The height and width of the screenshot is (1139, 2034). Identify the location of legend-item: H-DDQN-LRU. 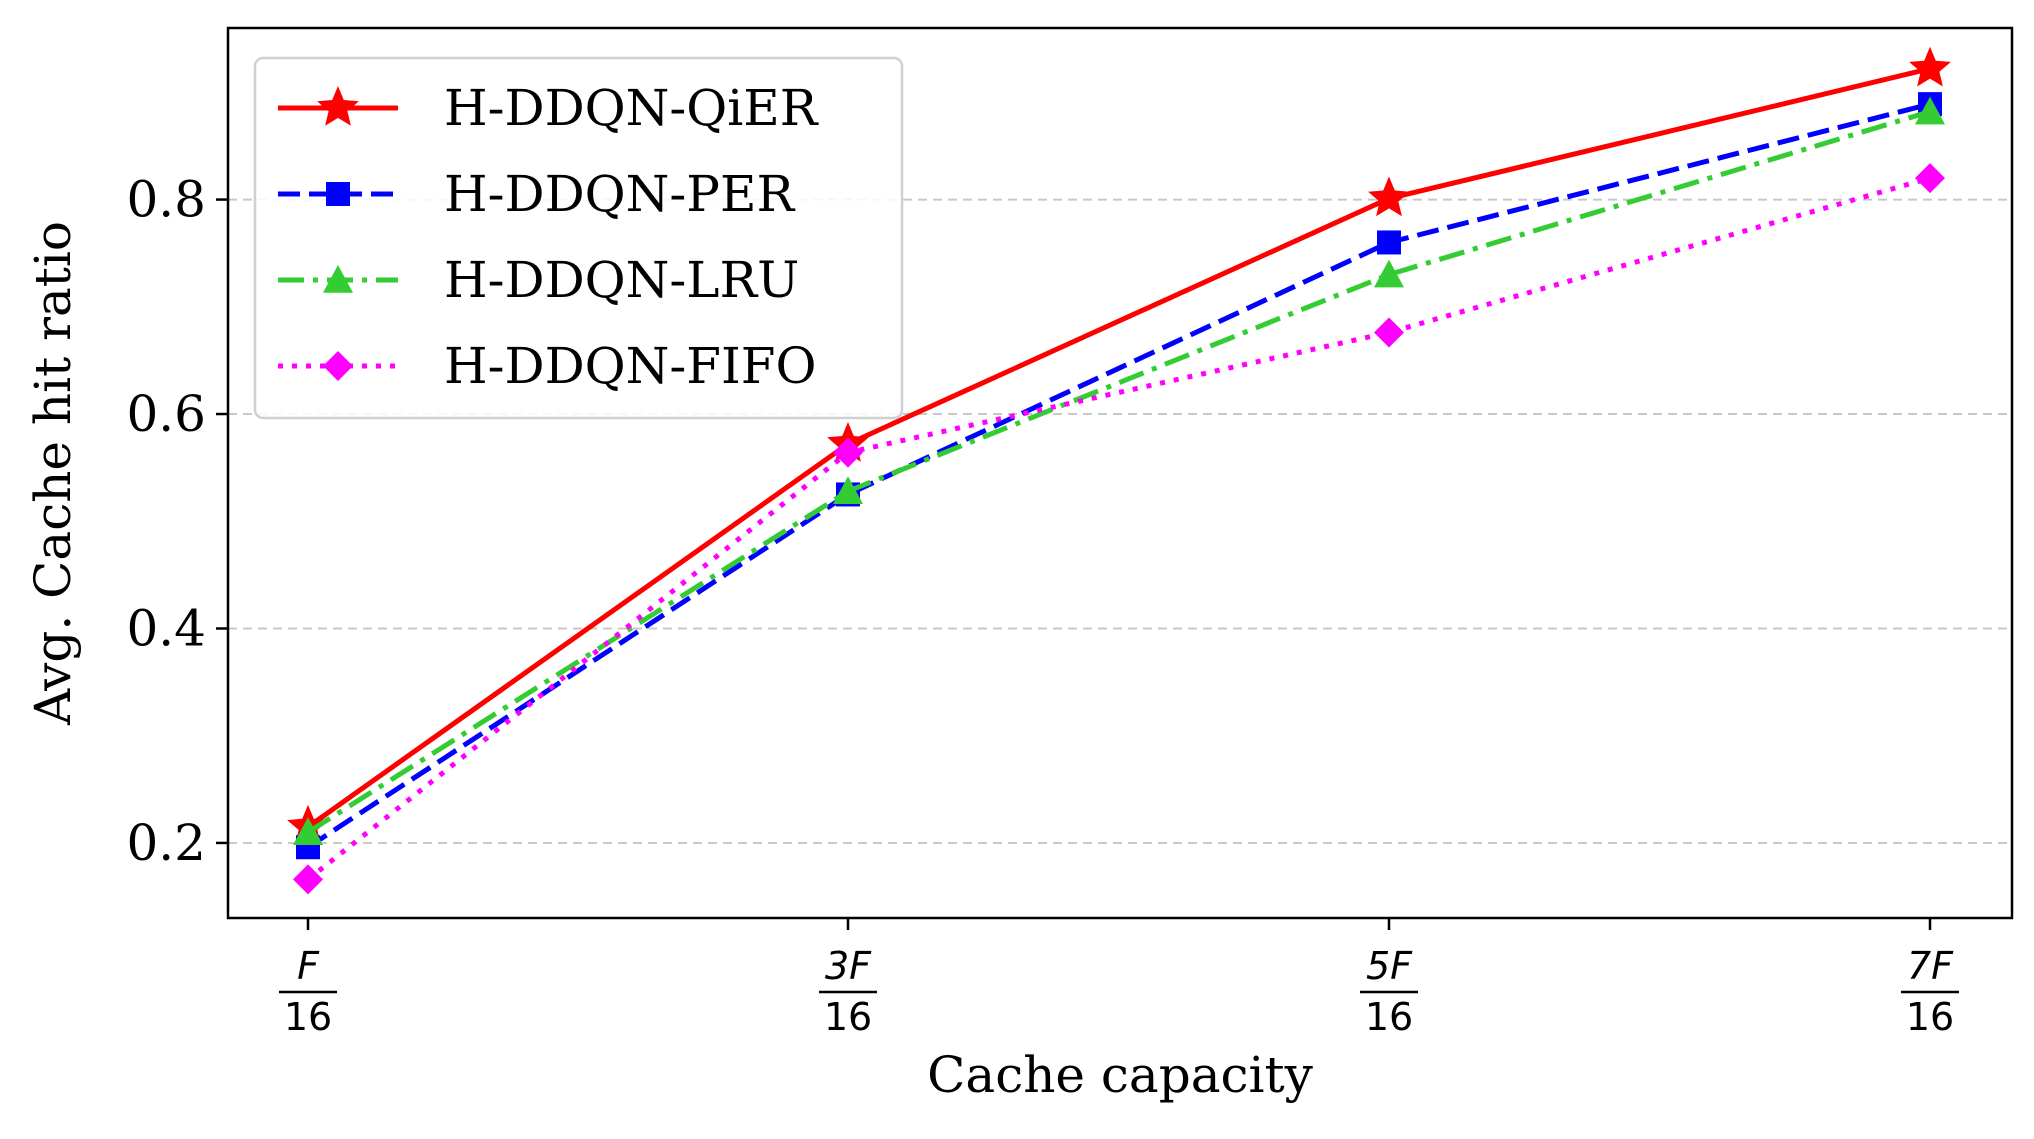
(538, 280).